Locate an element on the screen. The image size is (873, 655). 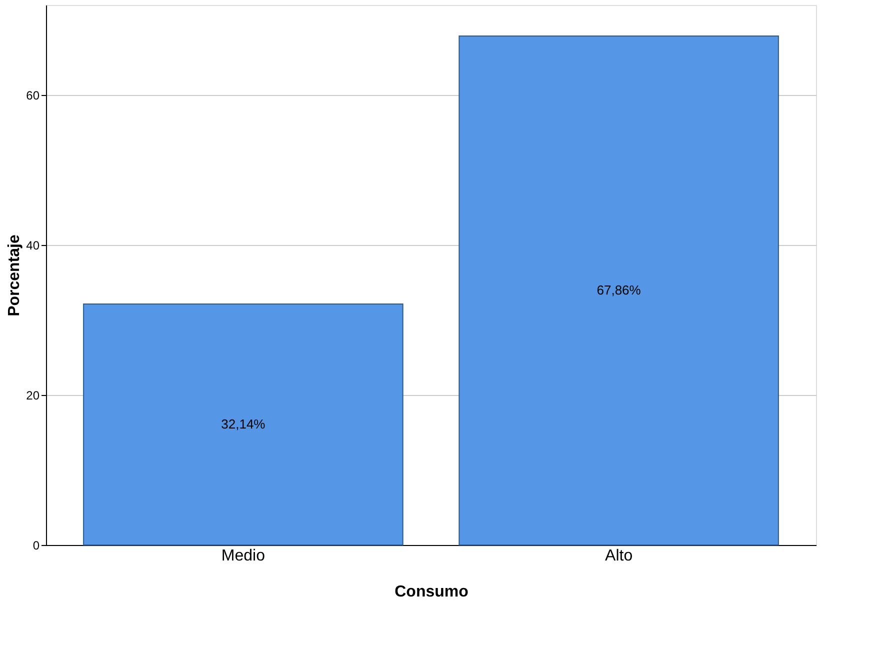
y-tick-label: 0 is located at coordinates (36, 545).